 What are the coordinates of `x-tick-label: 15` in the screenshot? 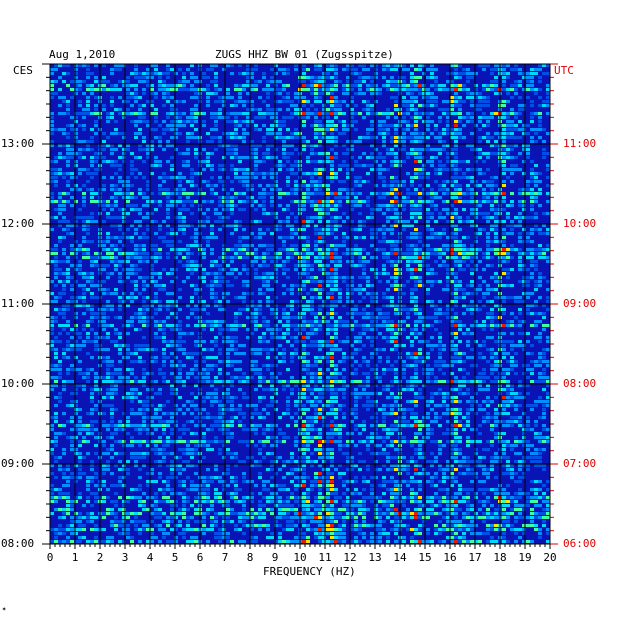 It's located at (425, 557).